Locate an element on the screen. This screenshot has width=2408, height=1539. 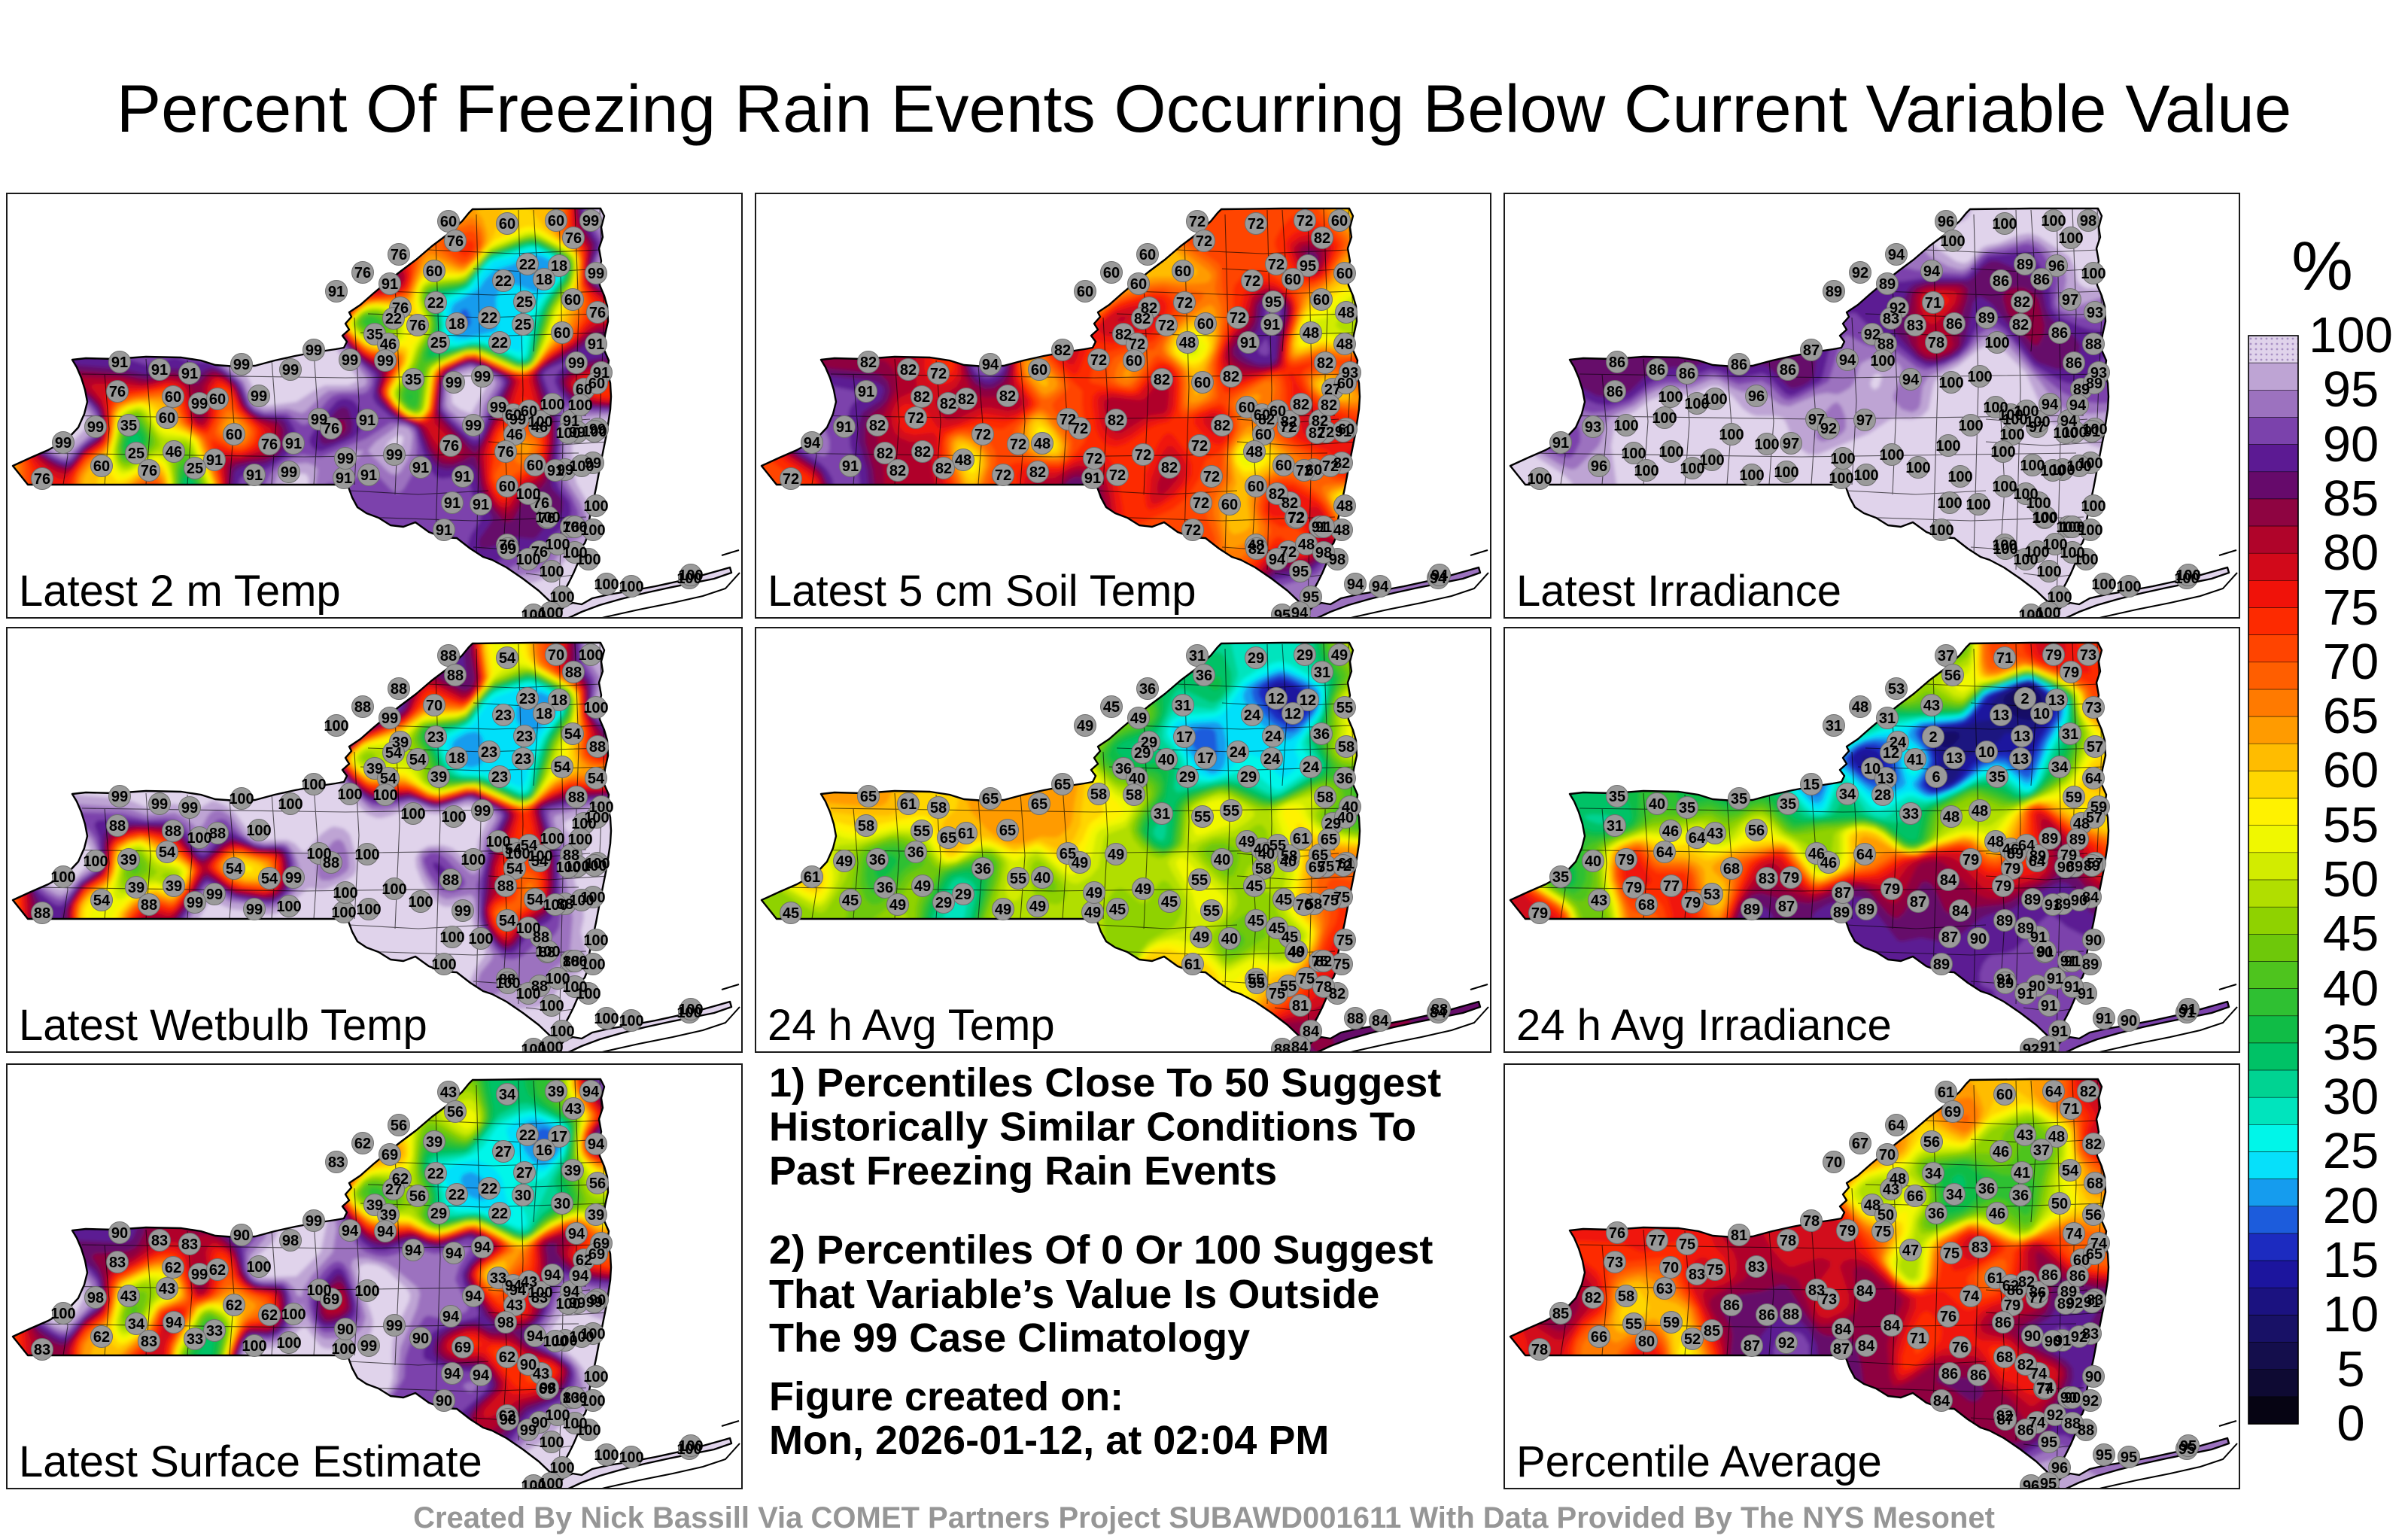
svg-text: 12 is located at coordinates (1293, 714).